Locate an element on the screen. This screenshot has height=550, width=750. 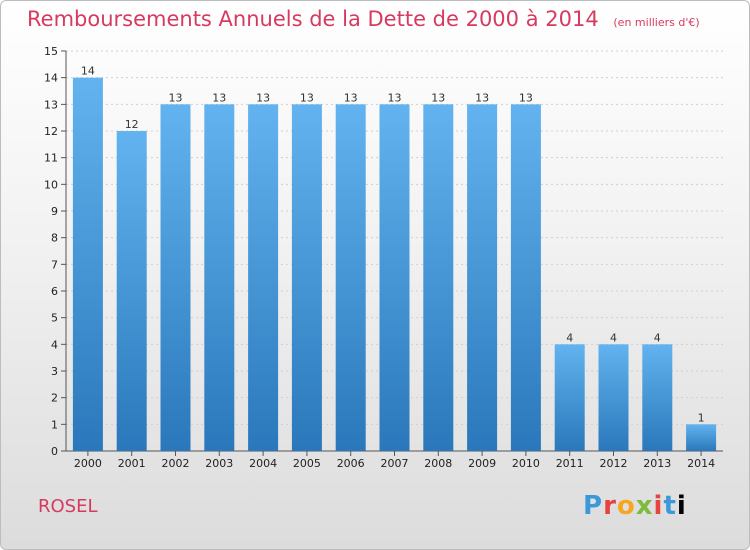
y-tick-label: 5 is located at coordinates (54, 318).